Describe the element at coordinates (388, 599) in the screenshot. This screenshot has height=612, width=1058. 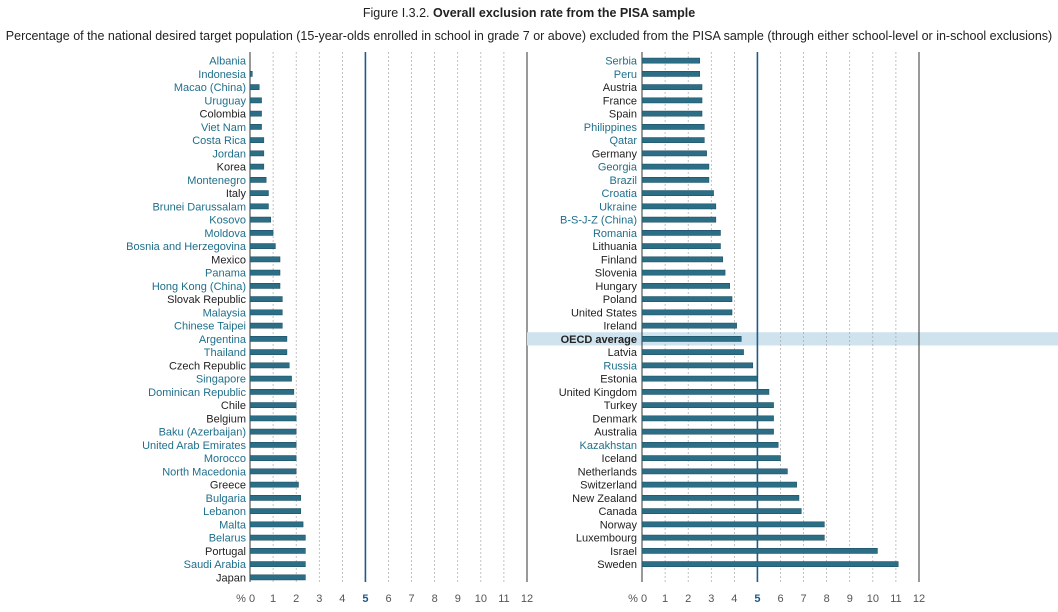
I see `tick-label: 6` at that location.